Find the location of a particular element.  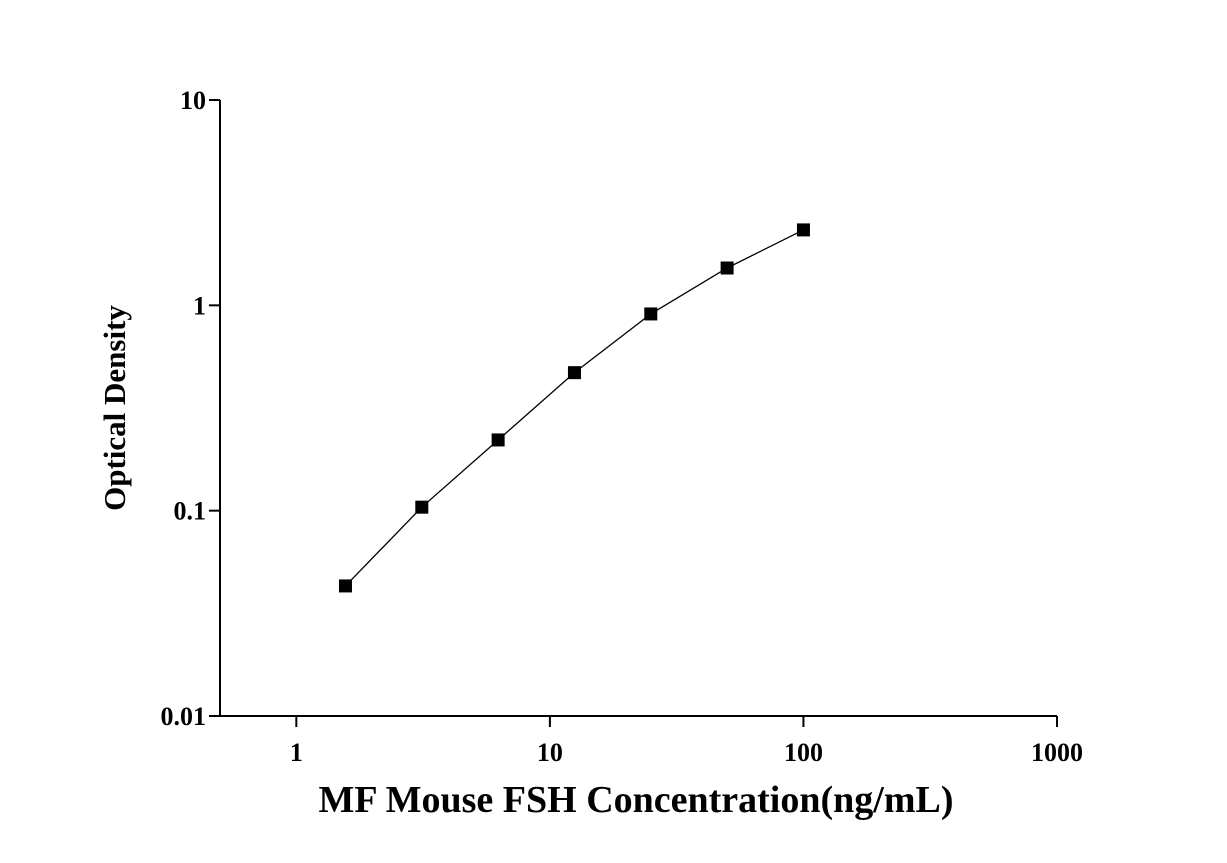

y-tick-label: 0.1 is located at coordinates (190, 511).